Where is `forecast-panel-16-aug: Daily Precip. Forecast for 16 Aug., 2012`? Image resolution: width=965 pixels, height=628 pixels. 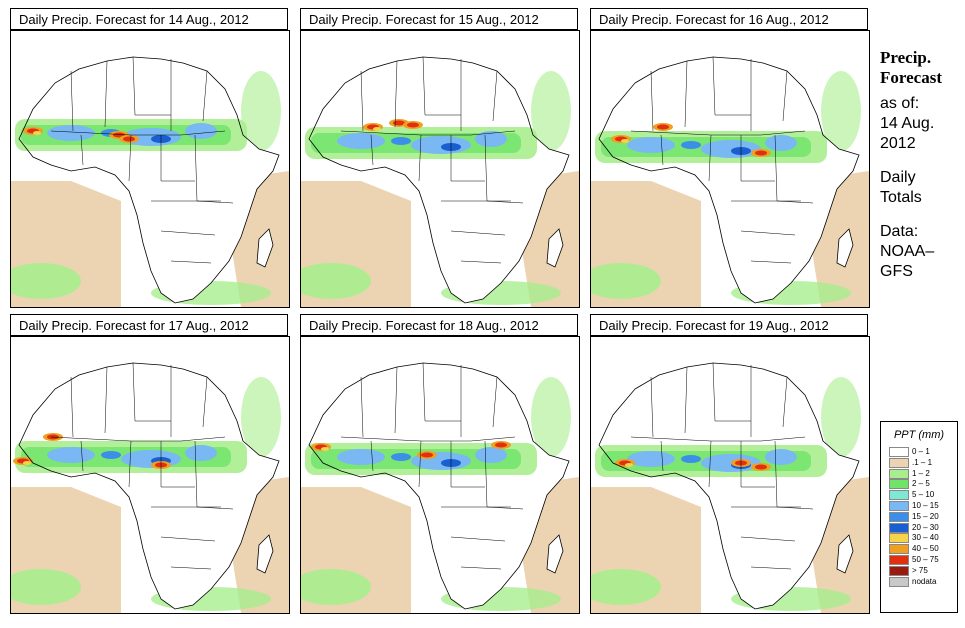 forecast-panel-16-aug: Daily Precip. Forecast for 16 Aug., 2012 is located at coordinates (730, 158).